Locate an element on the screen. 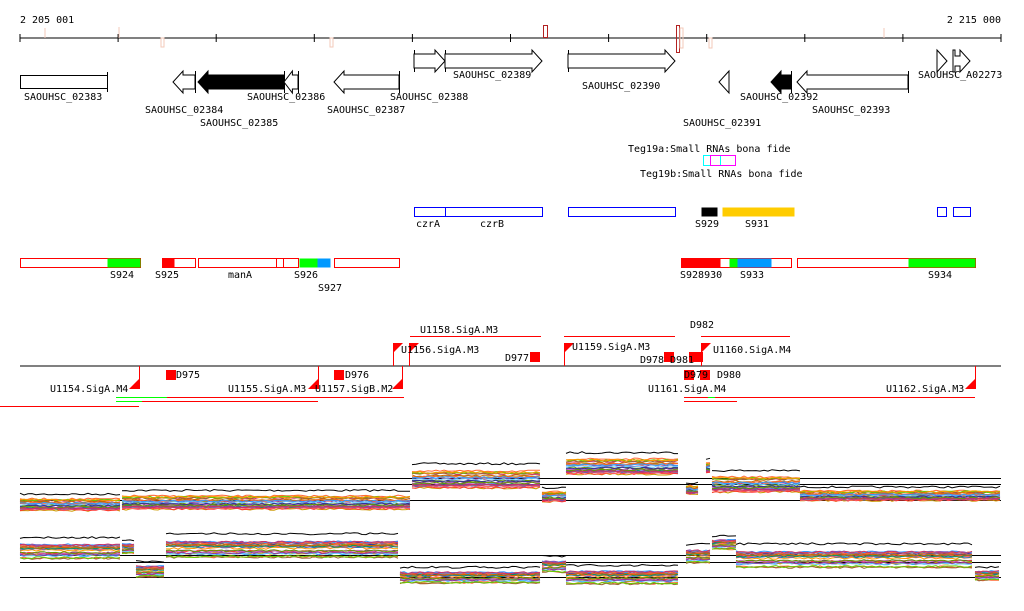 The height and width of the screenshot is (611, 1024). gene-label: SAOUHSC_02385 is located at coordinates (239, 123).